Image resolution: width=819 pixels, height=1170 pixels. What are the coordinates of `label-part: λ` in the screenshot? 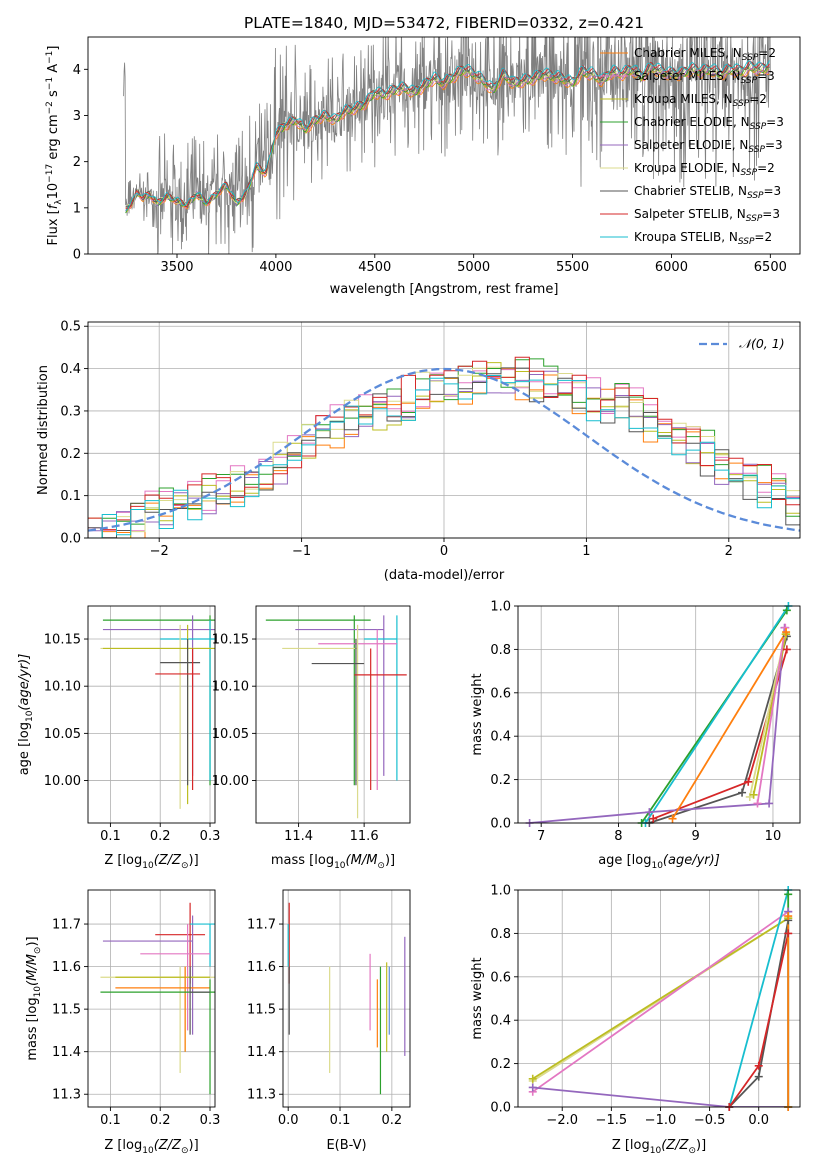 It's located at (59, 202).